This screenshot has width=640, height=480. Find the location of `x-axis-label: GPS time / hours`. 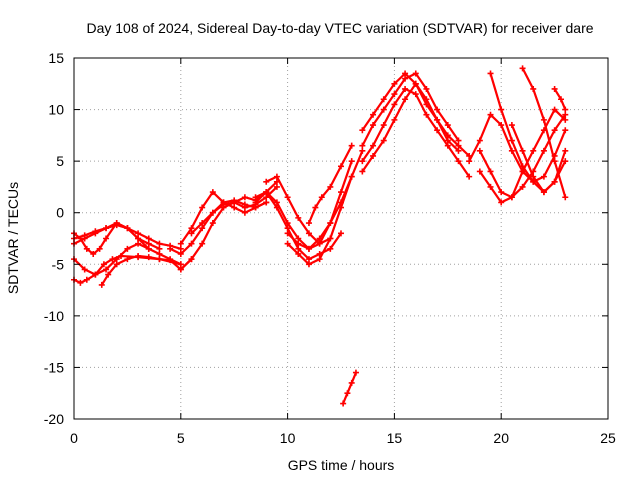

x-axis-label: GPS time / hours is located at coordinates (341, 465).